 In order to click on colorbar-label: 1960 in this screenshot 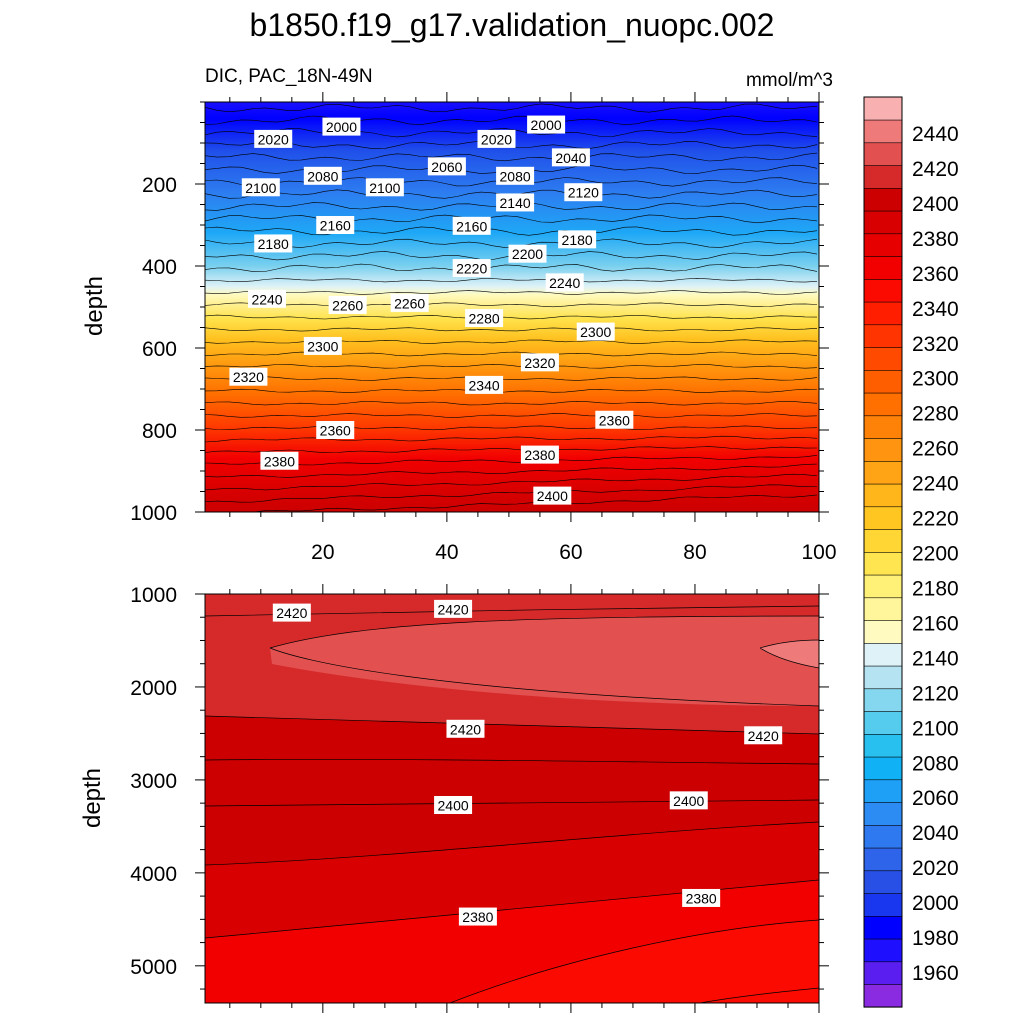, I will do `click(935, 973)`.